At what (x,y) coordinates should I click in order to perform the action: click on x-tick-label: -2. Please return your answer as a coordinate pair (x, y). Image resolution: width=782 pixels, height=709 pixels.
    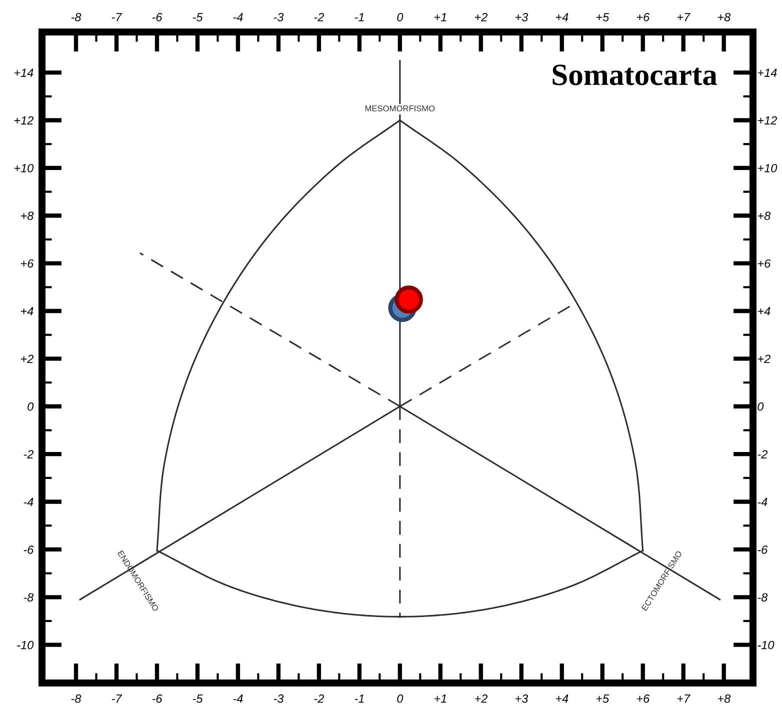
    Looking at the image, I should click on (319, 17).